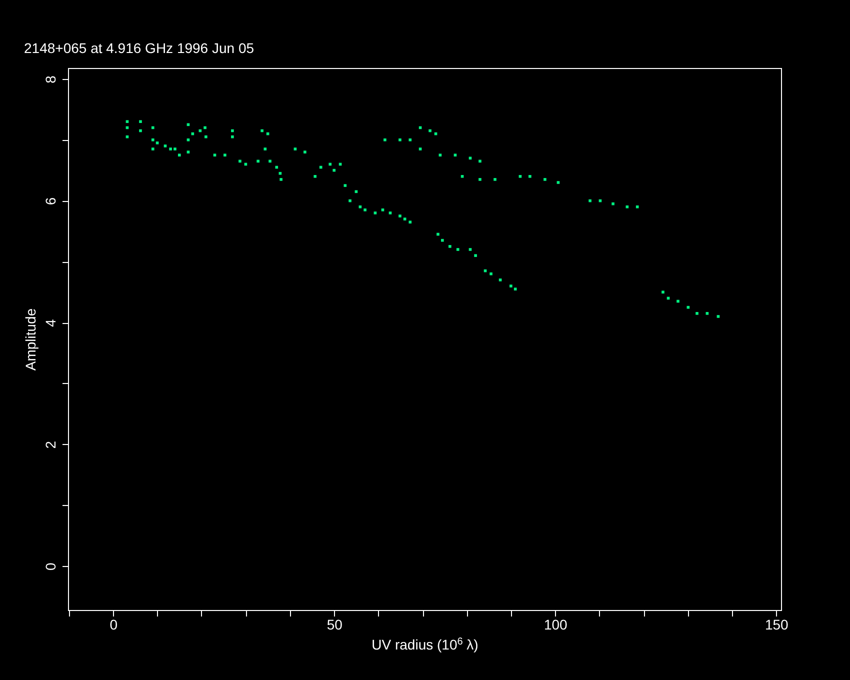 This screenshot has width=850, height=680. Describe the element at coordinates (114, 624) in the screenshot. I see `x-tick-label: 0` at that location.